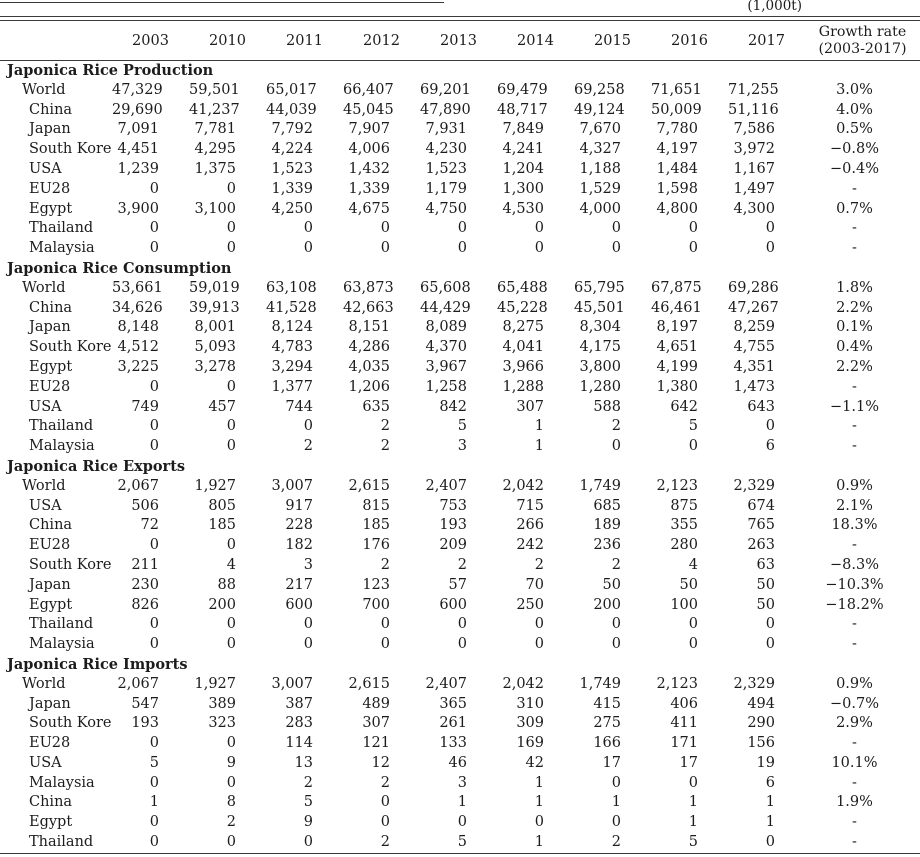 This screenshot has height=857, width=920. Describe the element at coordinates (50, 327) in the screenshot. I see `row-label: Japan` at that location.